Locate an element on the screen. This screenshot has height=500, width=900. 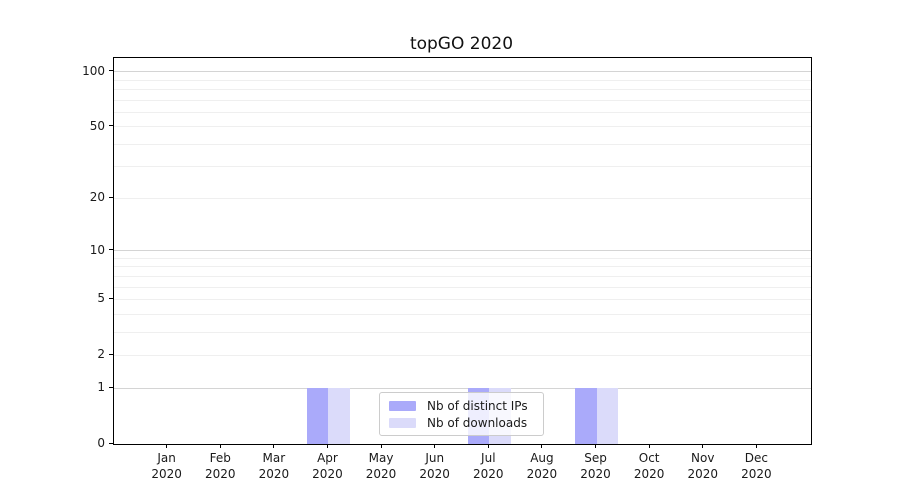
bar-distinct-ips-apr is located at coordinates (318, 416).